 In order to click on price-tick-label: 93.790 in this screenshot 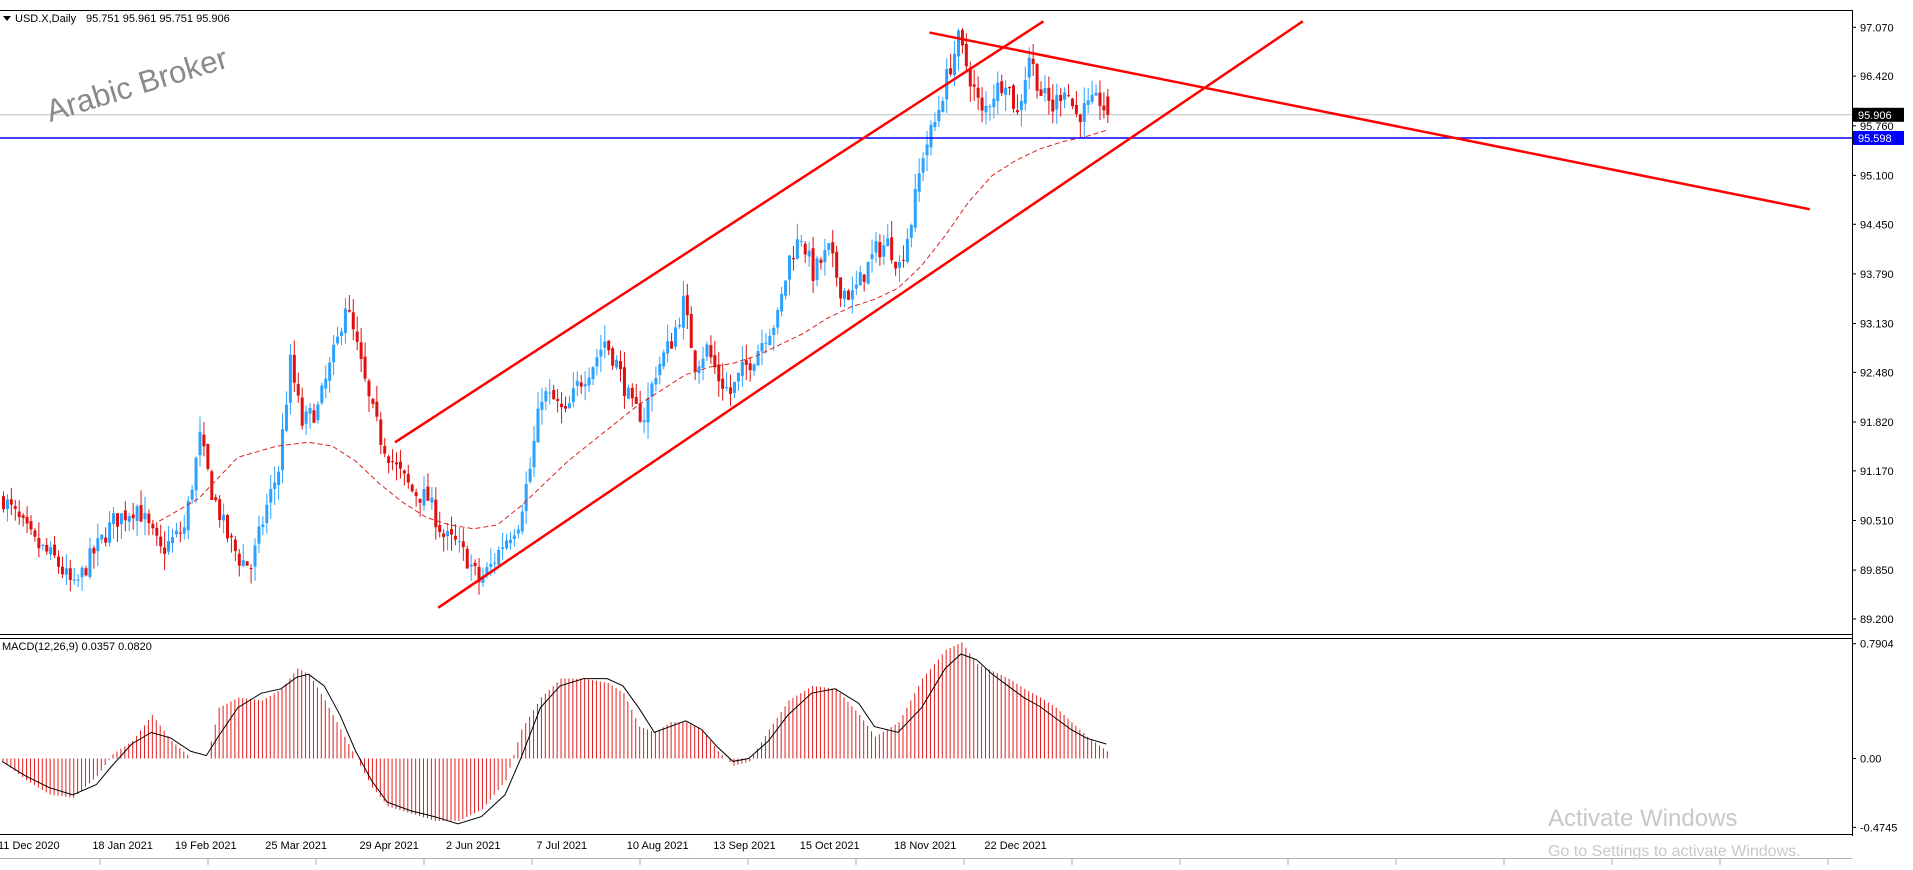, I will do `click(1877, 275)`.